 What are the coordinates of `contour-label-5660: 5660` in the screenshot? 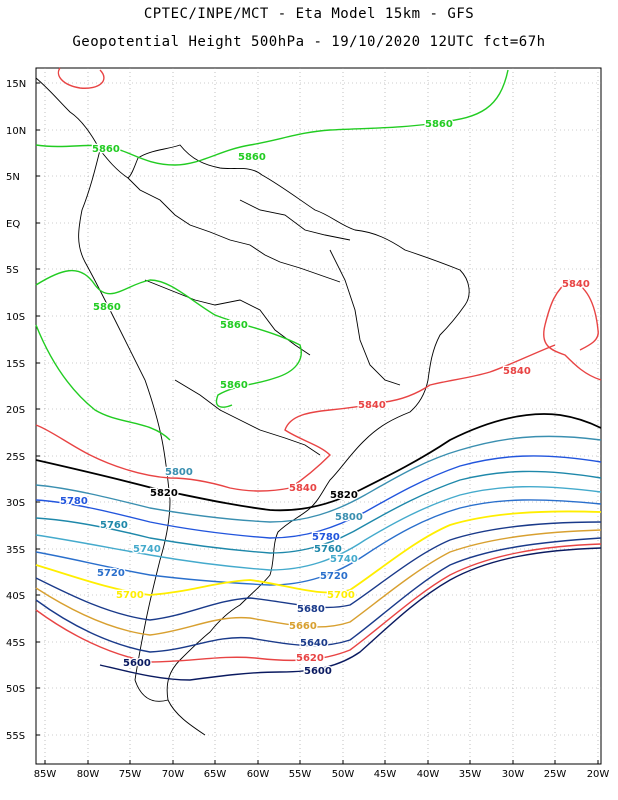 It's located at (303, 626).